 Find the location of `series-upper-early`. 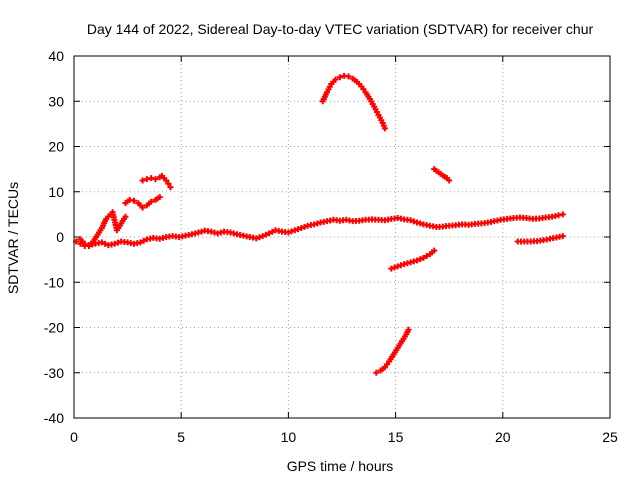

series-upper-early is located at coordinates (156, 181).